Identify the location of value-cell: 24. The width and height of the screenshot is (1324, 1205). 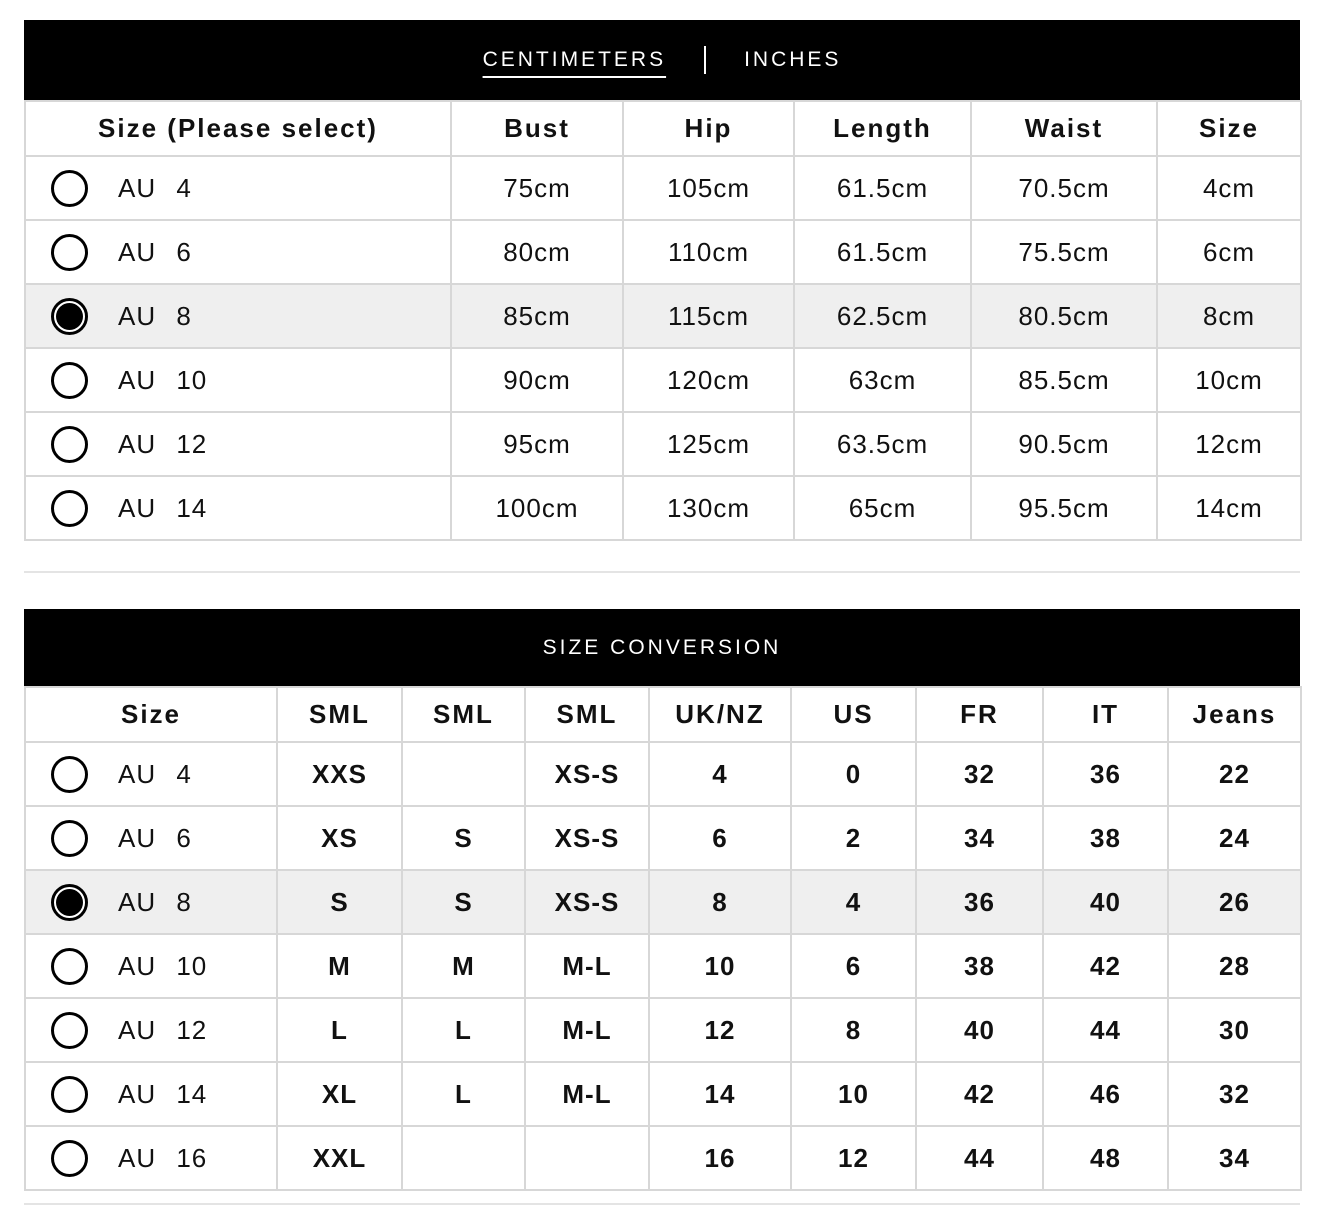
(1234, 838).